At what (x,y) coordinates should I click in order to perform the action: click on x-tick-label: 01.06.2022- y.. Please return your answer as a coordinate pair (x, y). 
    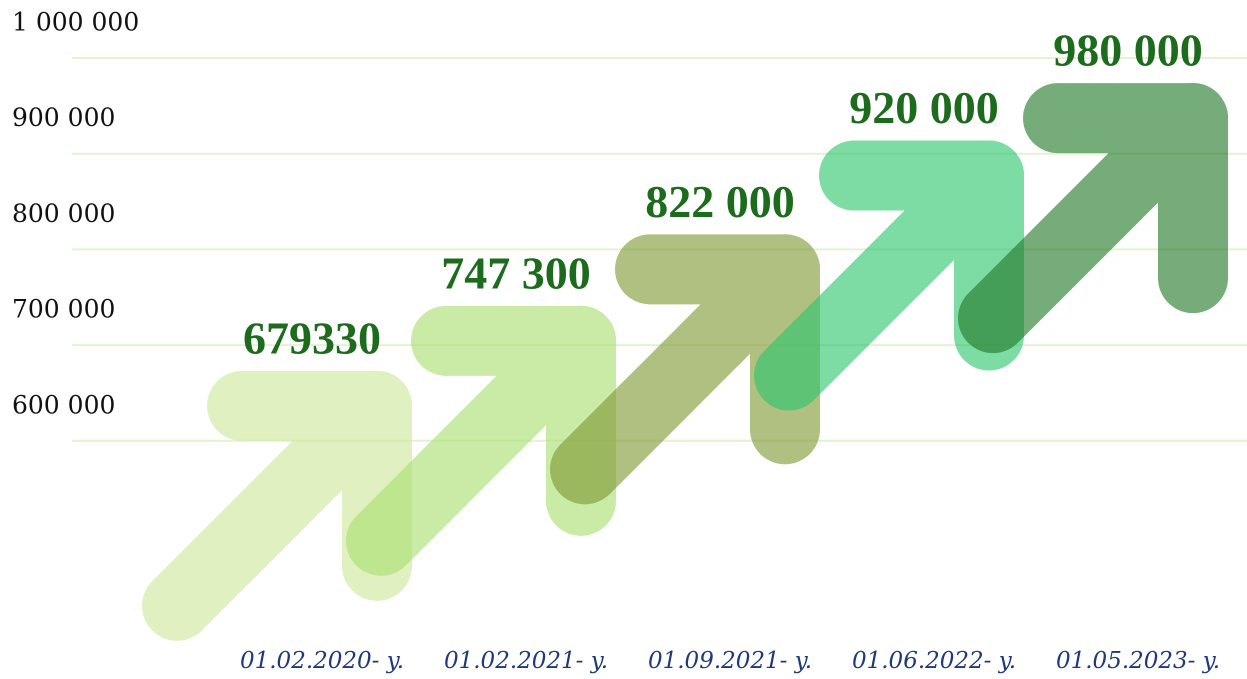
    Looking at the image, I should click on (934, 661).